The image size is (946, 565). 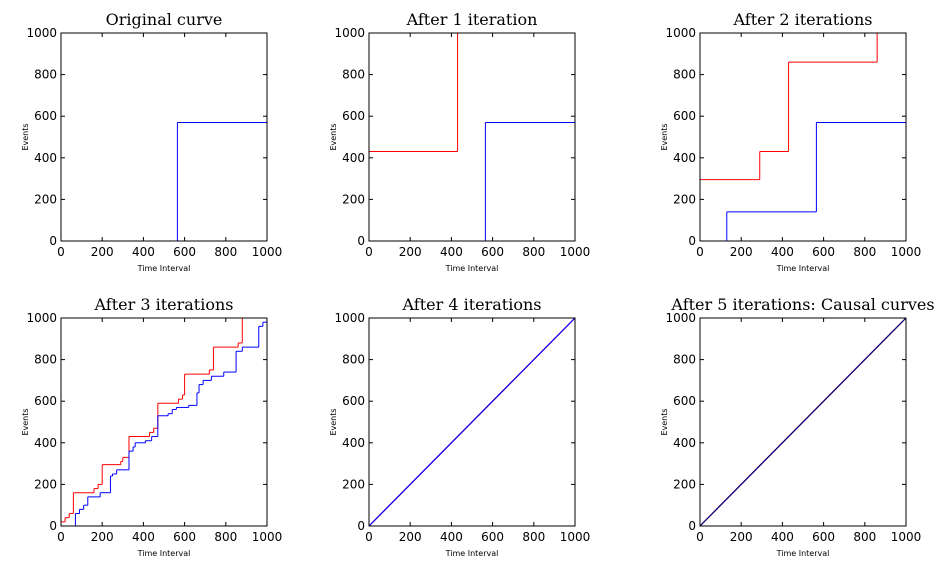 I want to click on subplot-title: After 3 iterations, so click(x=164, y=304).